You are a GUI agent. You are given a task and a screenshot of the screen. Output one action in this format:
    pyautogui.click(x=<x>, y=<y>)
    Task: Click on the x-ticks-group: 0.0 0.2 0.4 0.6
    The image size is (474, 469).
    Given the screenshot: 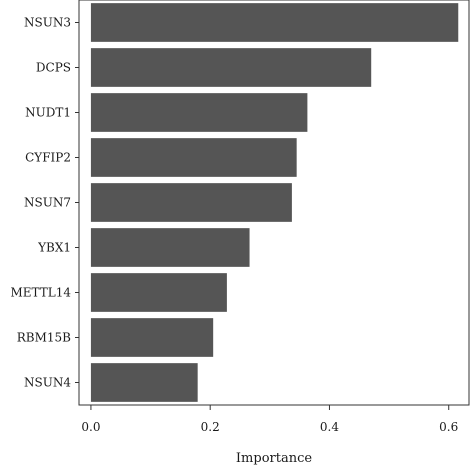 What is the action you would take?
    pyautogui.click(x=269, y=419)
    